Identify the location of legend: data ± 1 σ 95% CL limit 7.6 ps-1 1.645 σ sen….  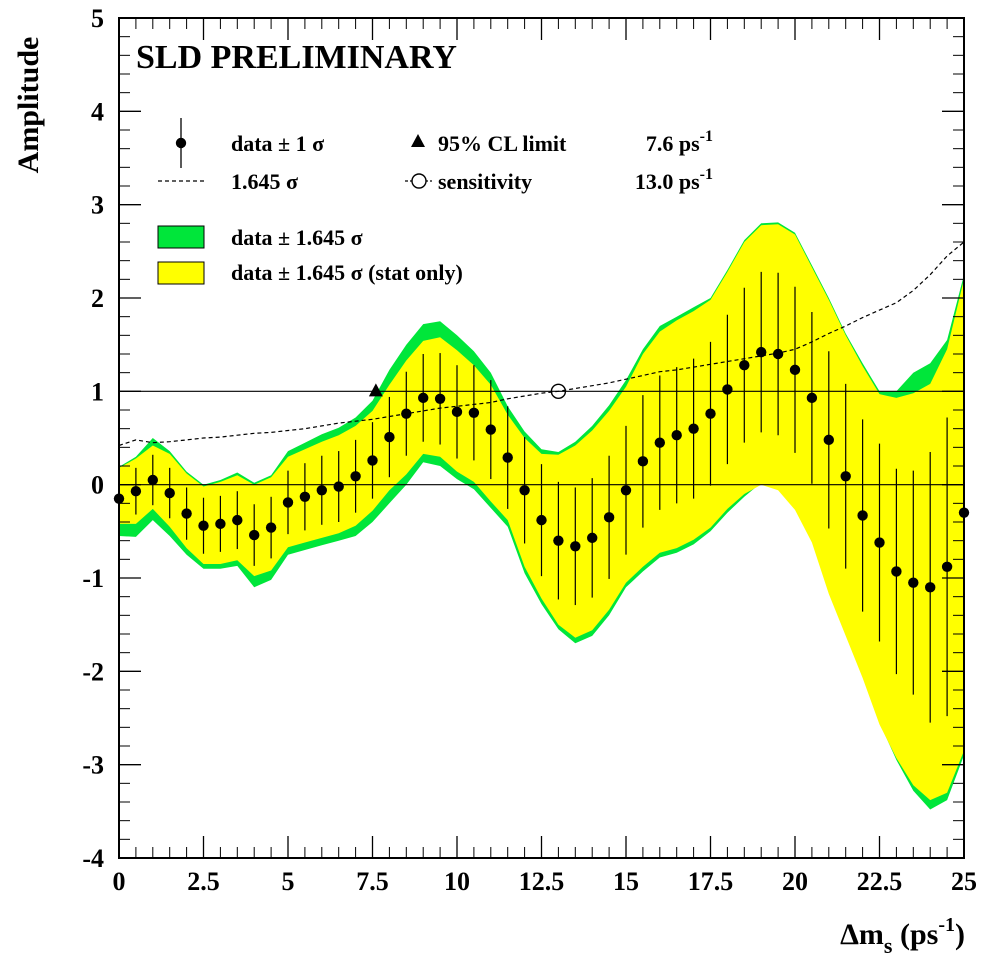
(435, 201).